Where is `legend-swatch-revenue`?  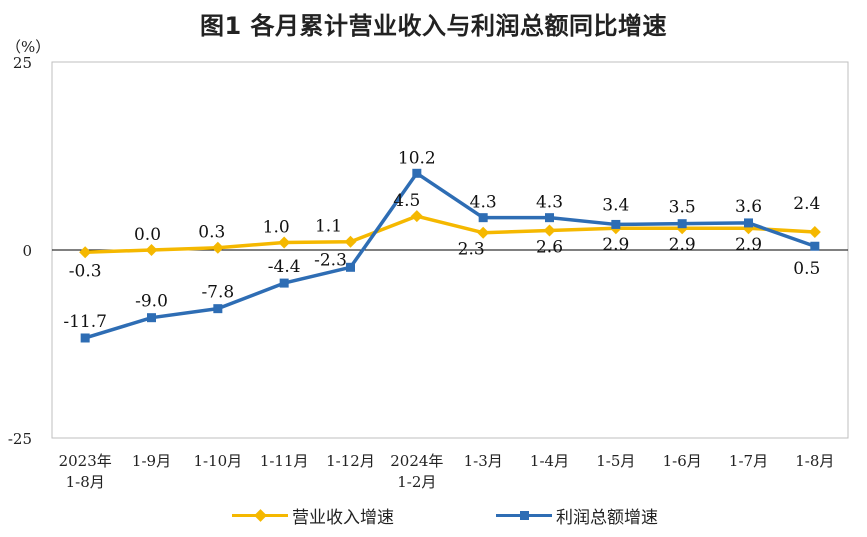
legend-swatch-revenue is located at coordinates (260, 515).